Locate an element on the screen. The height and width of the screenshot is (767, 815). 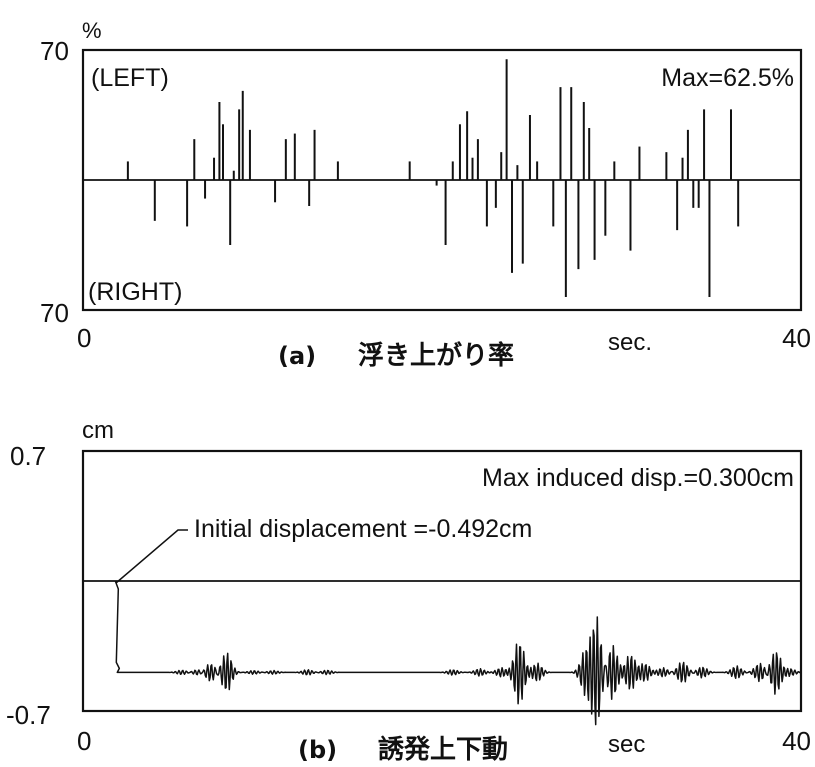
panel-b-x-tick-0: 0 is located at coordinates (84, 741).